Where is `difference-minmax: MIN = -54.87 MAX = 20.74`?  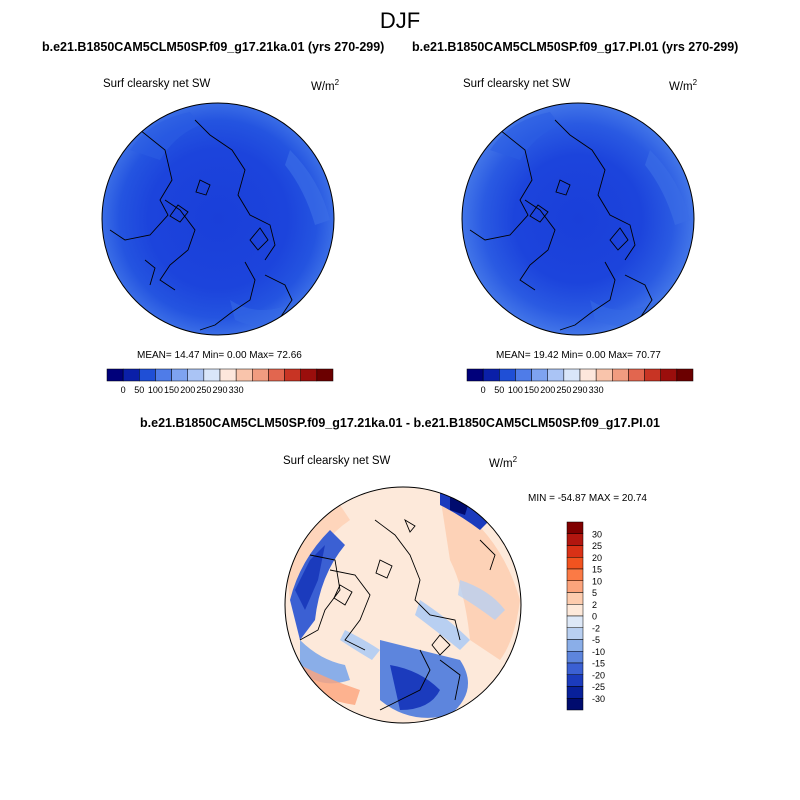
difference-minmax: MIN = -54.87 MAX = 20.74 is located at coordinates (587, 498).